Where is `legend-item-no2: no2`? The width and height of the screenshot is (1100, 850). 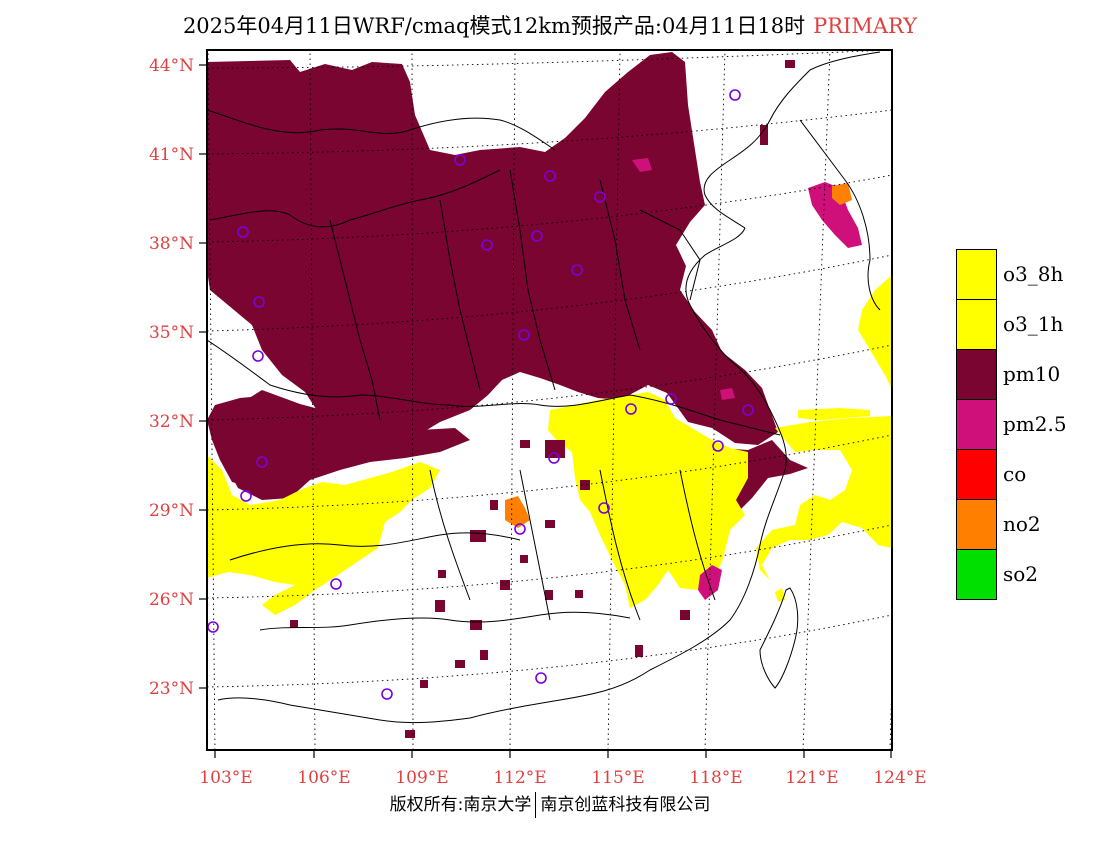 legend-item-no2: no2 is located at coordinates (1028, 524).